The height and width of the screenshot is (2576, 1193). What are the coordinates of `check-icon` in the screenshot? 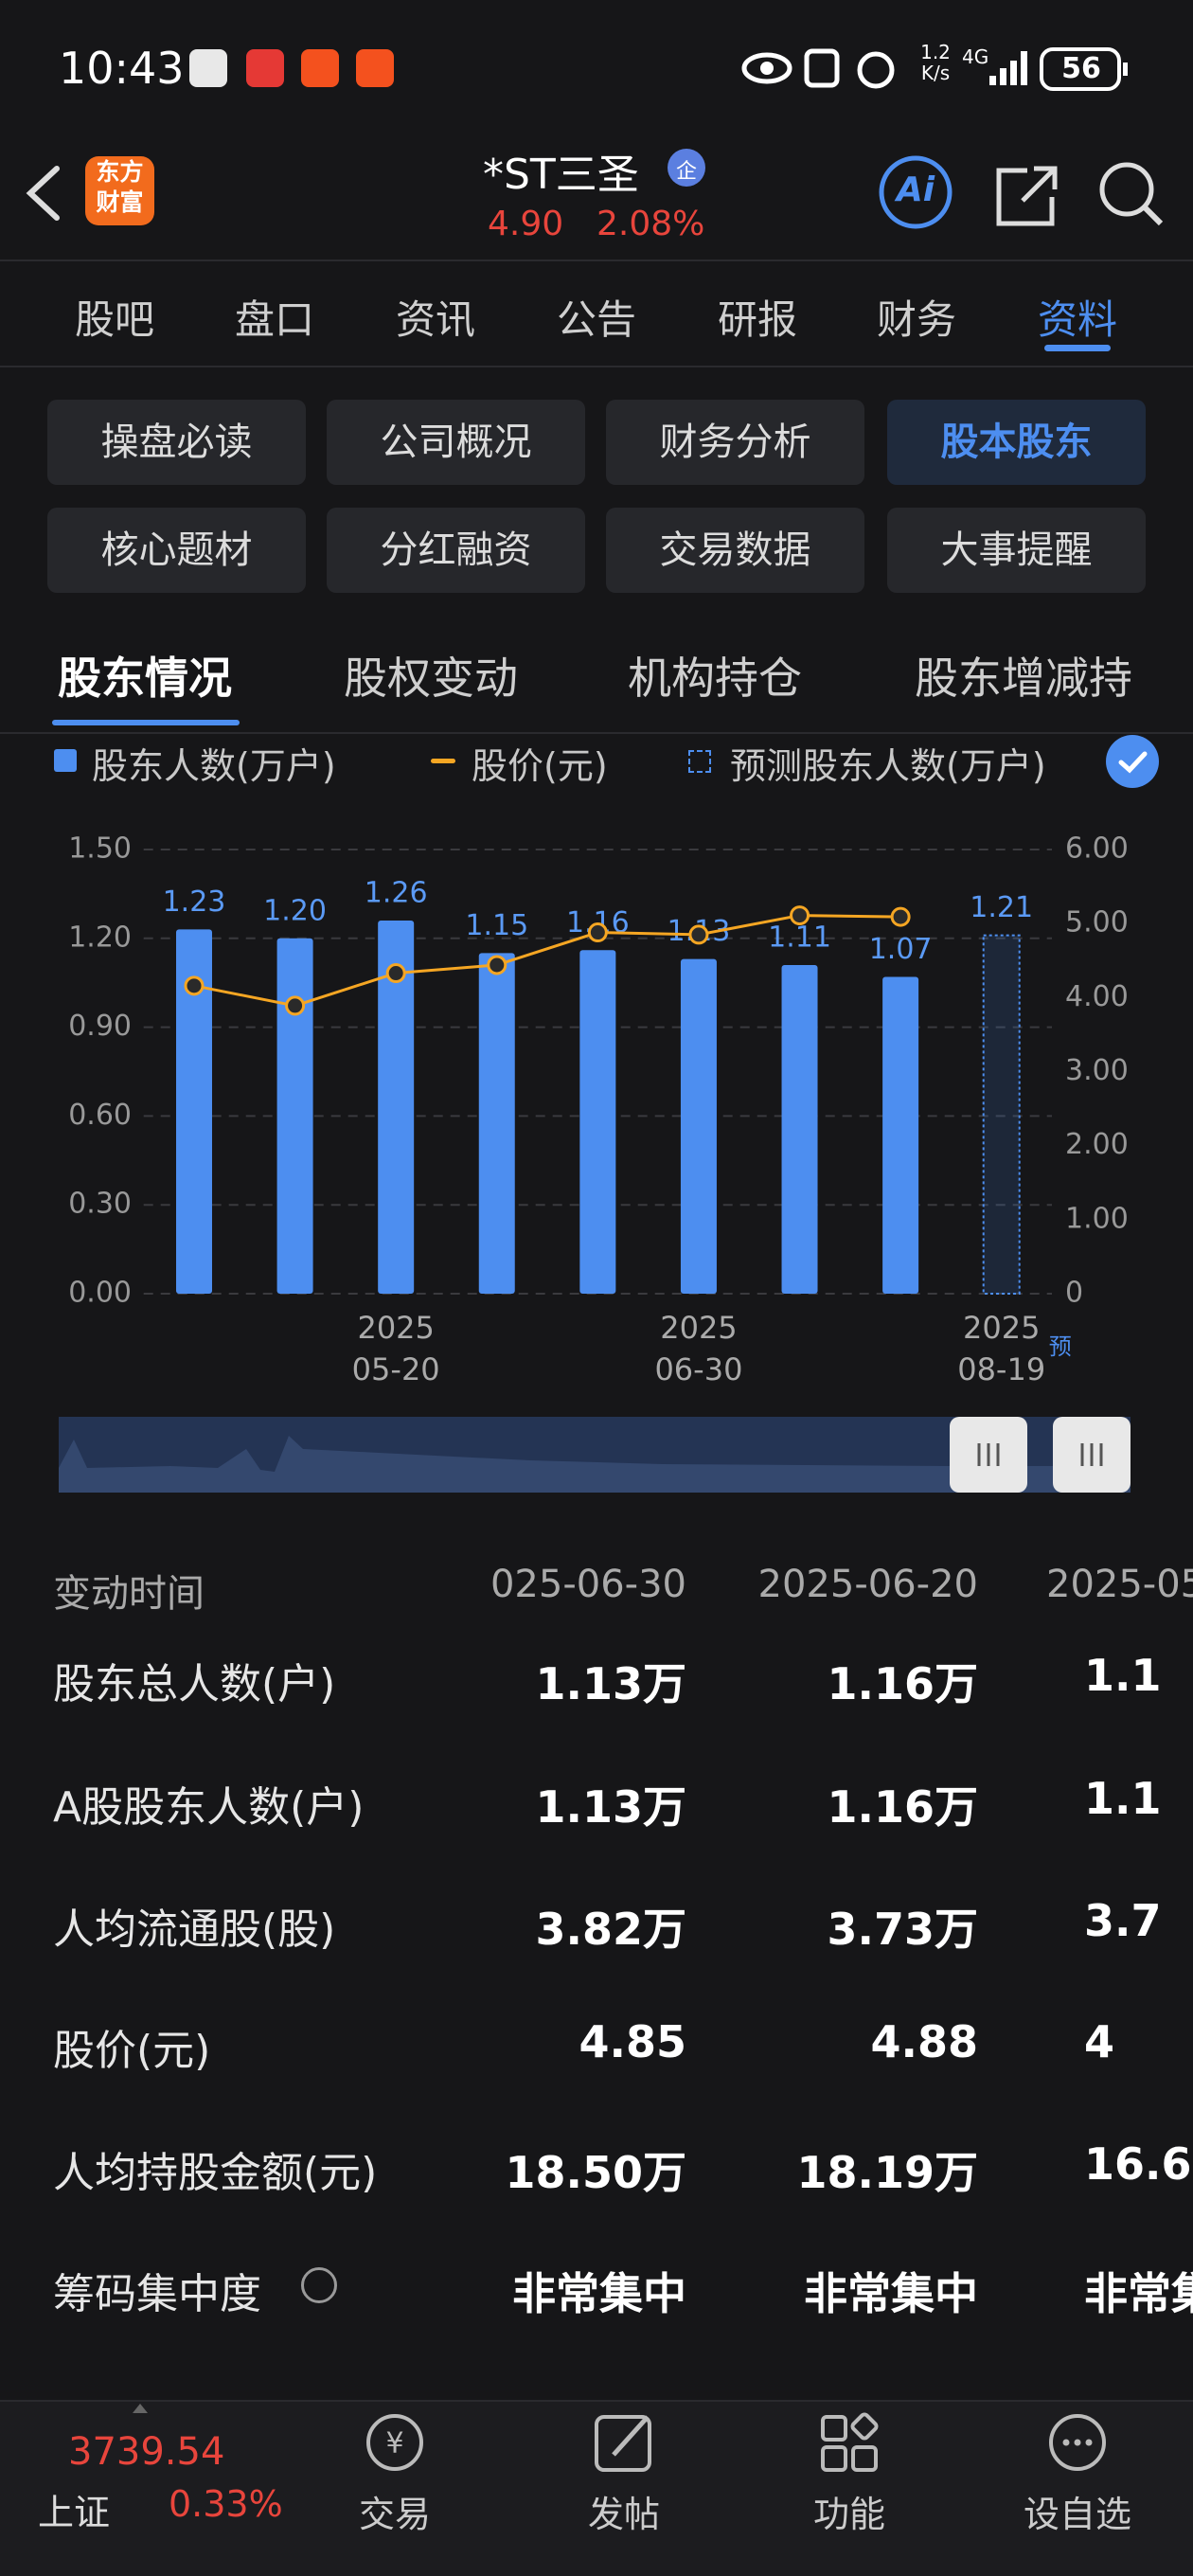 It's located at (1133, 762).